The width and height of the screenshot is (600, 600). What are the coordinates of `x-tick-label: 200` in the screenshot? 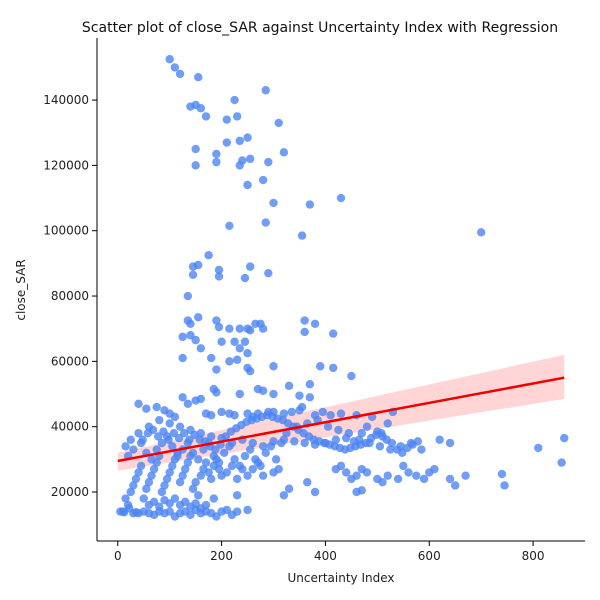 It's located at (221, 556).